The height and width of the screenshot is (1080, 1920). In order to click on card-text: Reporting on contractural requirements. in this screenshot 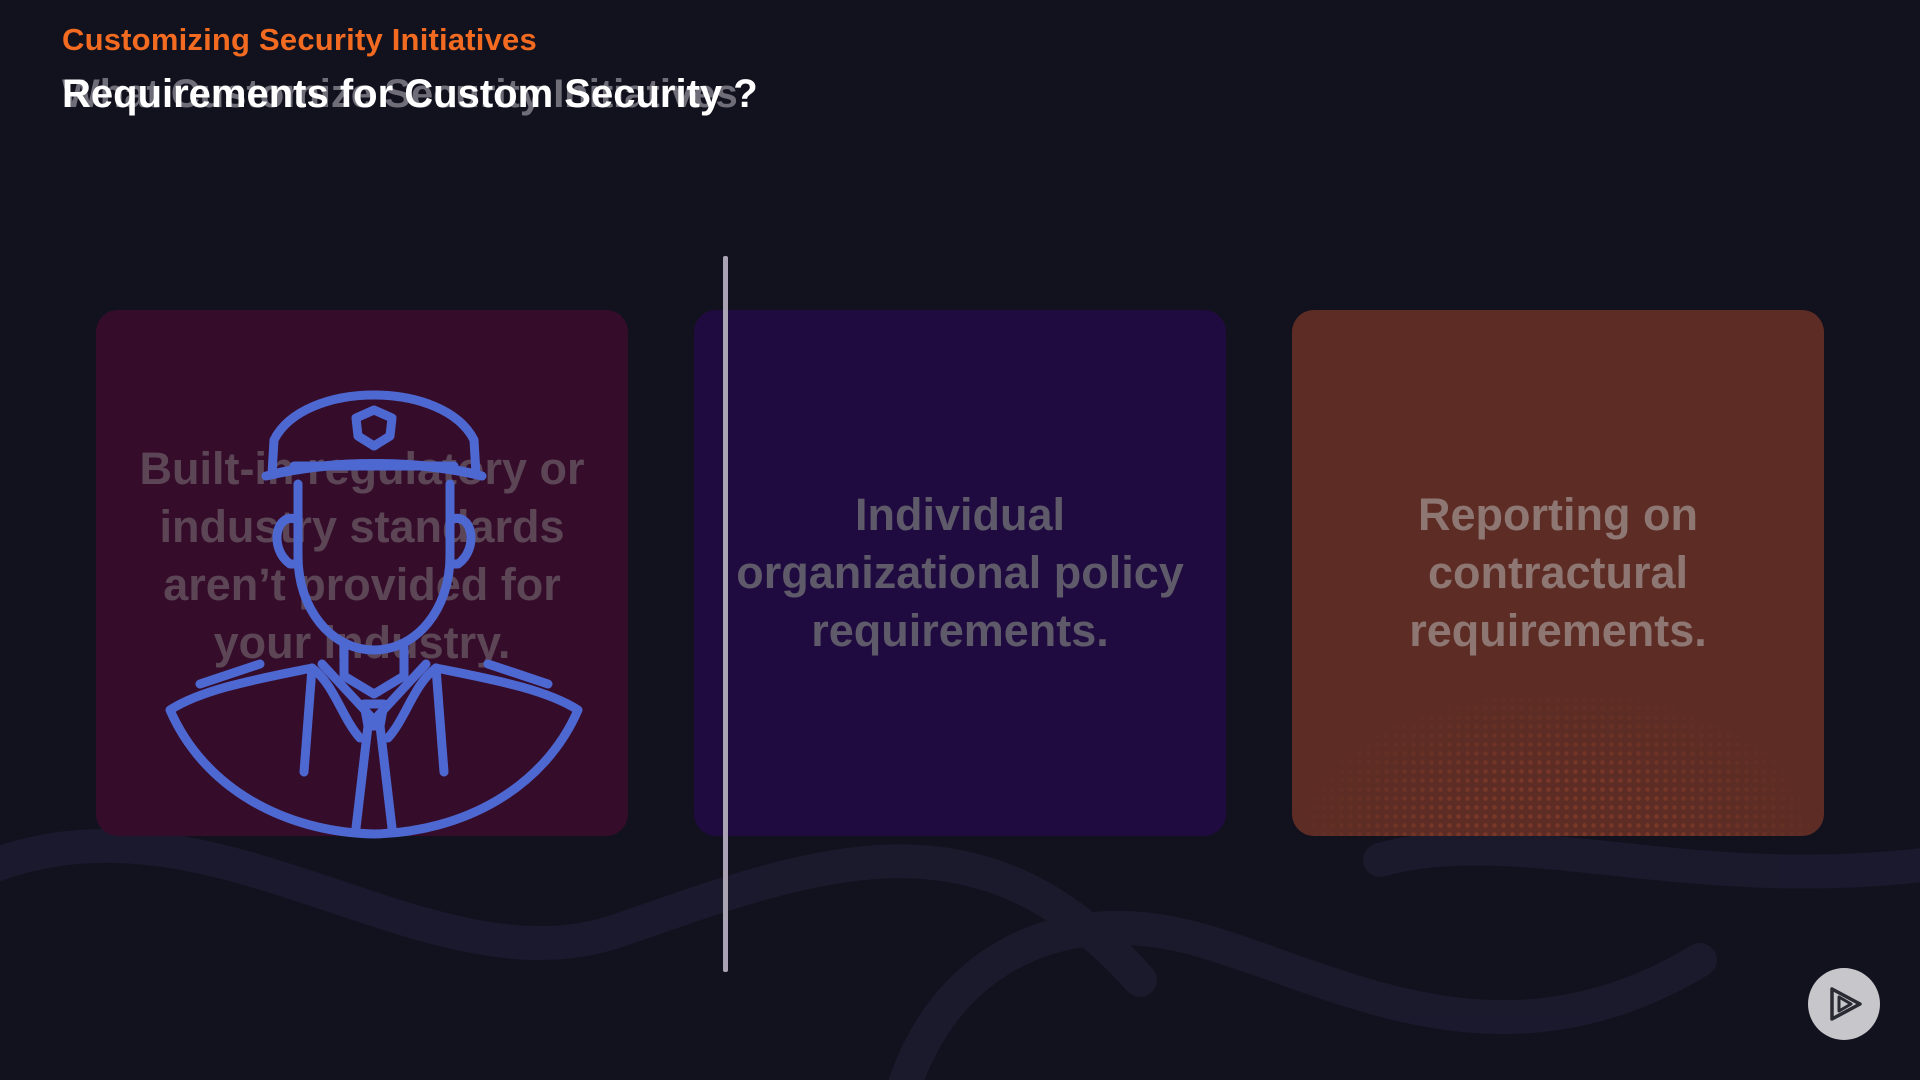, I will do `click(1558, 572)`.